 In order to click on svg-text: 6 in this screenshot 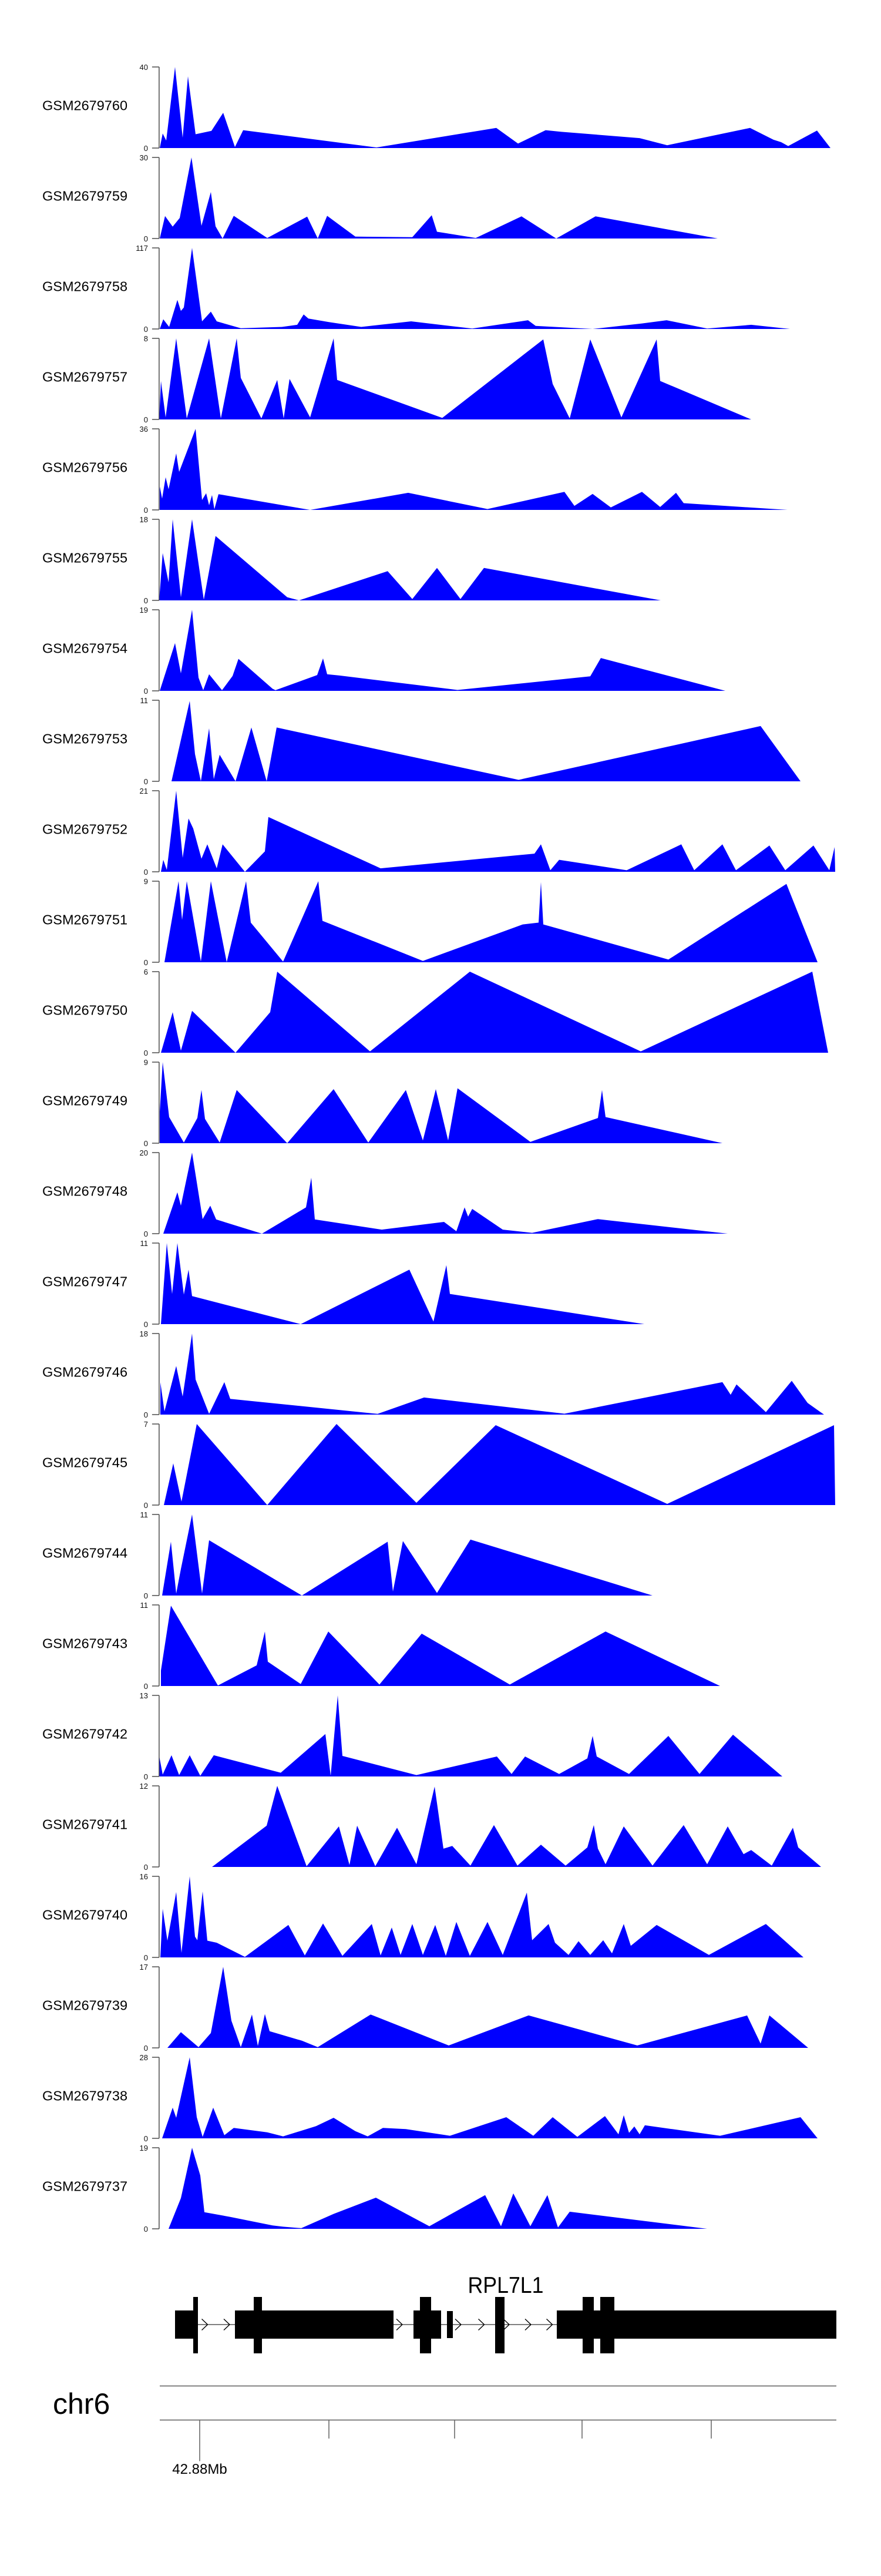, I will do `click(146, 972)`.